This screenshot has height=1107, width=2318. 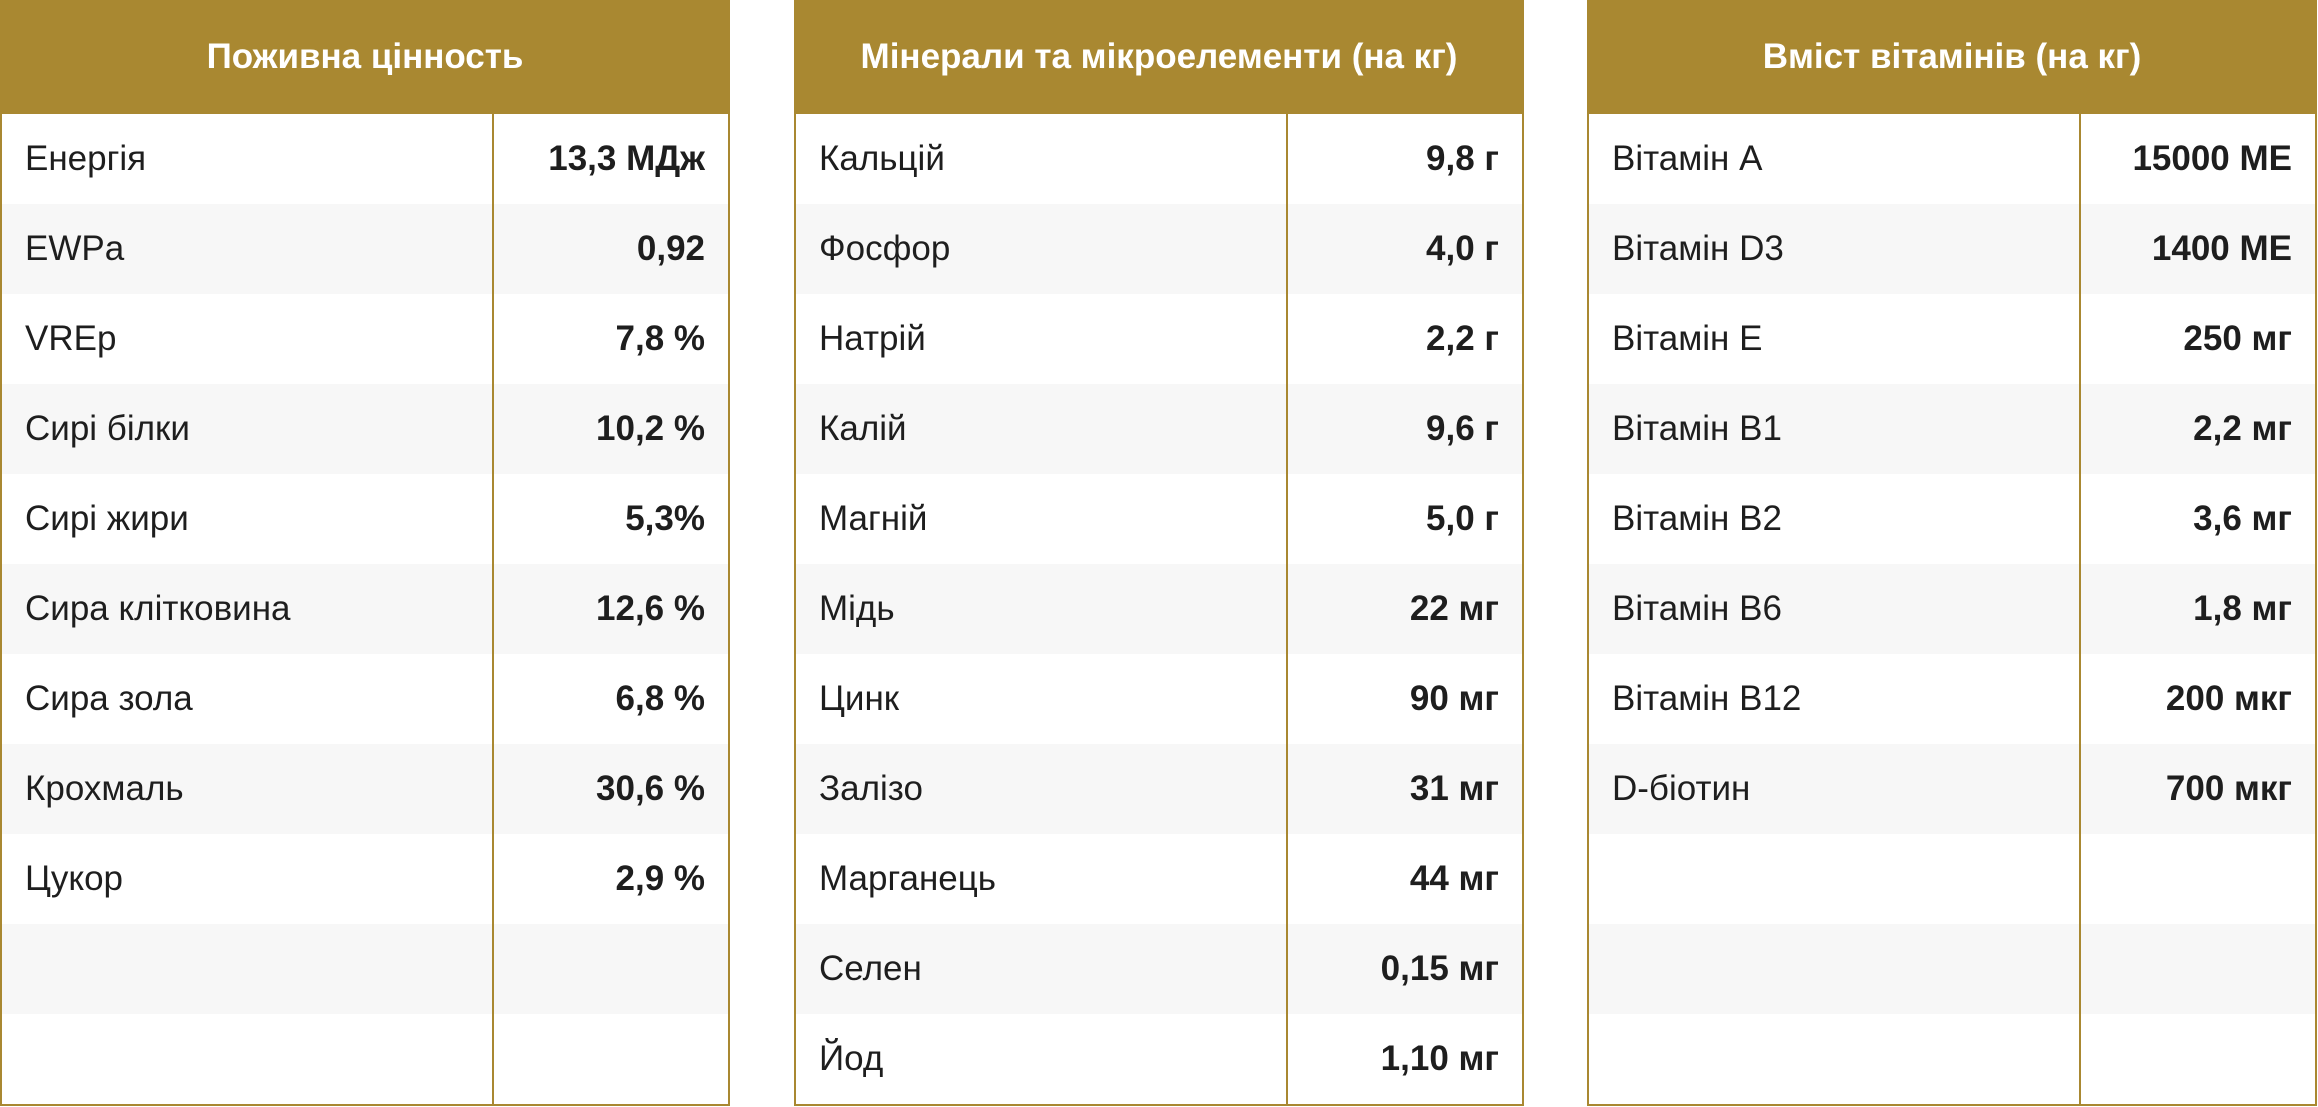 I want to click on table-header: Вміст вітамінів (на кг), so click(x=1952, y=57).